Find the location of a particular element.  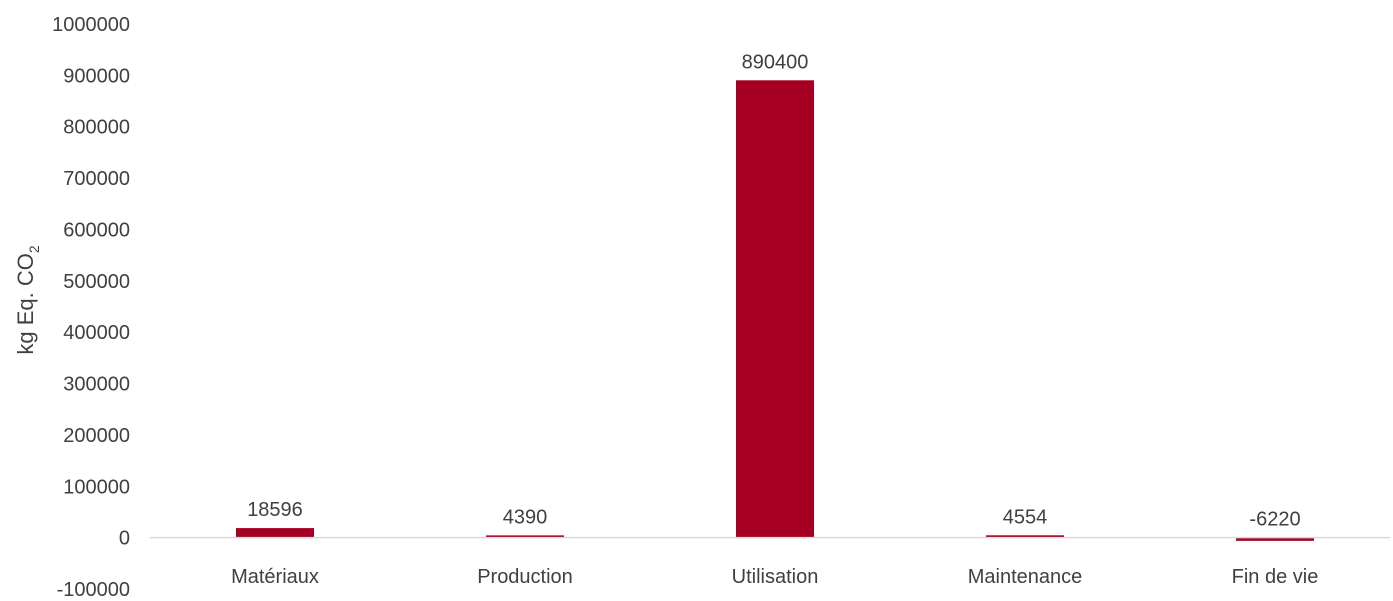

x-tick-label: Utilisation is located at coordinates (775, 577).